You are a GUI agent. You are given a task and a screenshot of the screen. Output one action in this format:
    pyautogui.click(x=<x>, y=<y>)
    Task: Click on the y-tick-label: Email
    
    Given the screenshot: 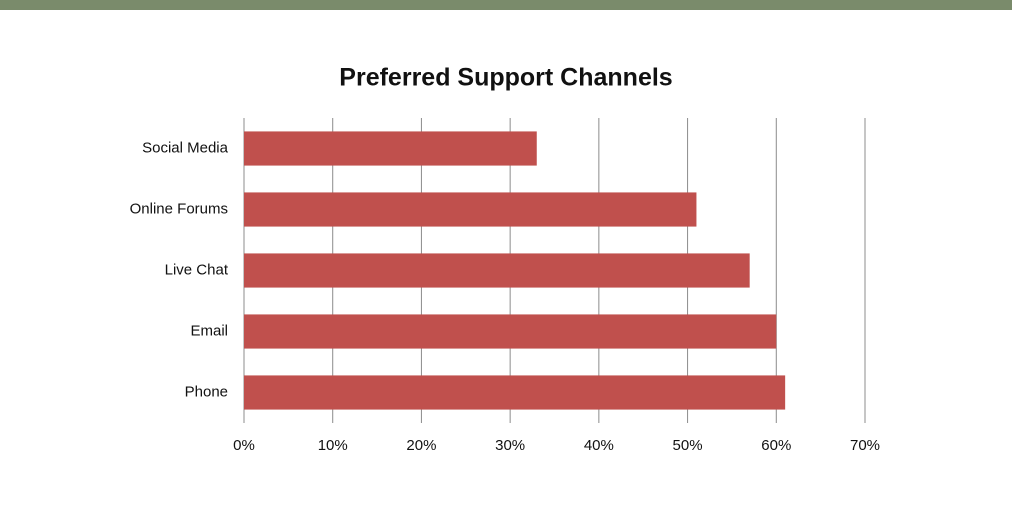 What is the action you would take?
    pyautogui.click(x=209, y=330)
    